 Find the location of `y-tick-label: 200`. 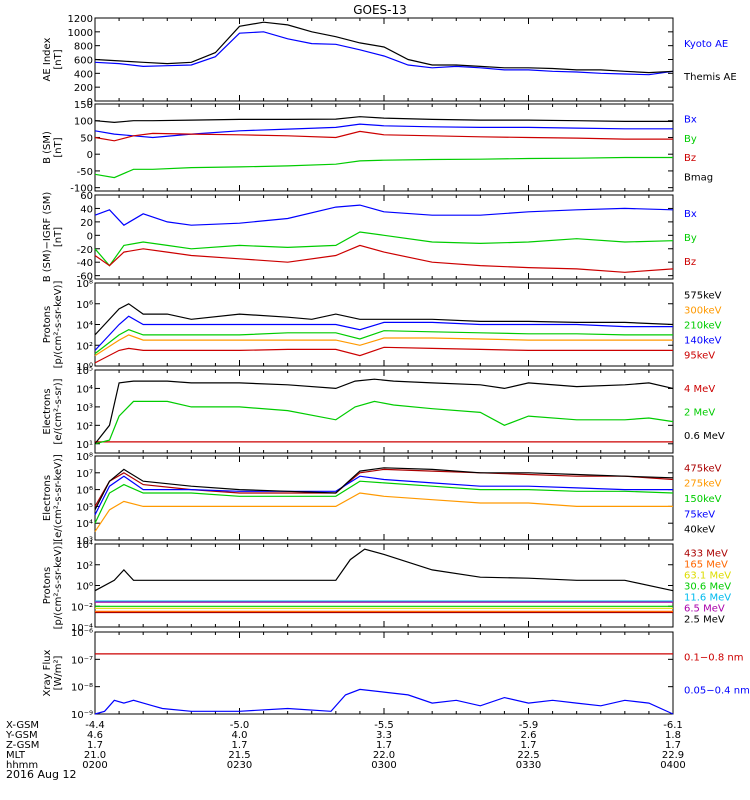

y-tick-label: 200 is located at coordinates (83, 88).